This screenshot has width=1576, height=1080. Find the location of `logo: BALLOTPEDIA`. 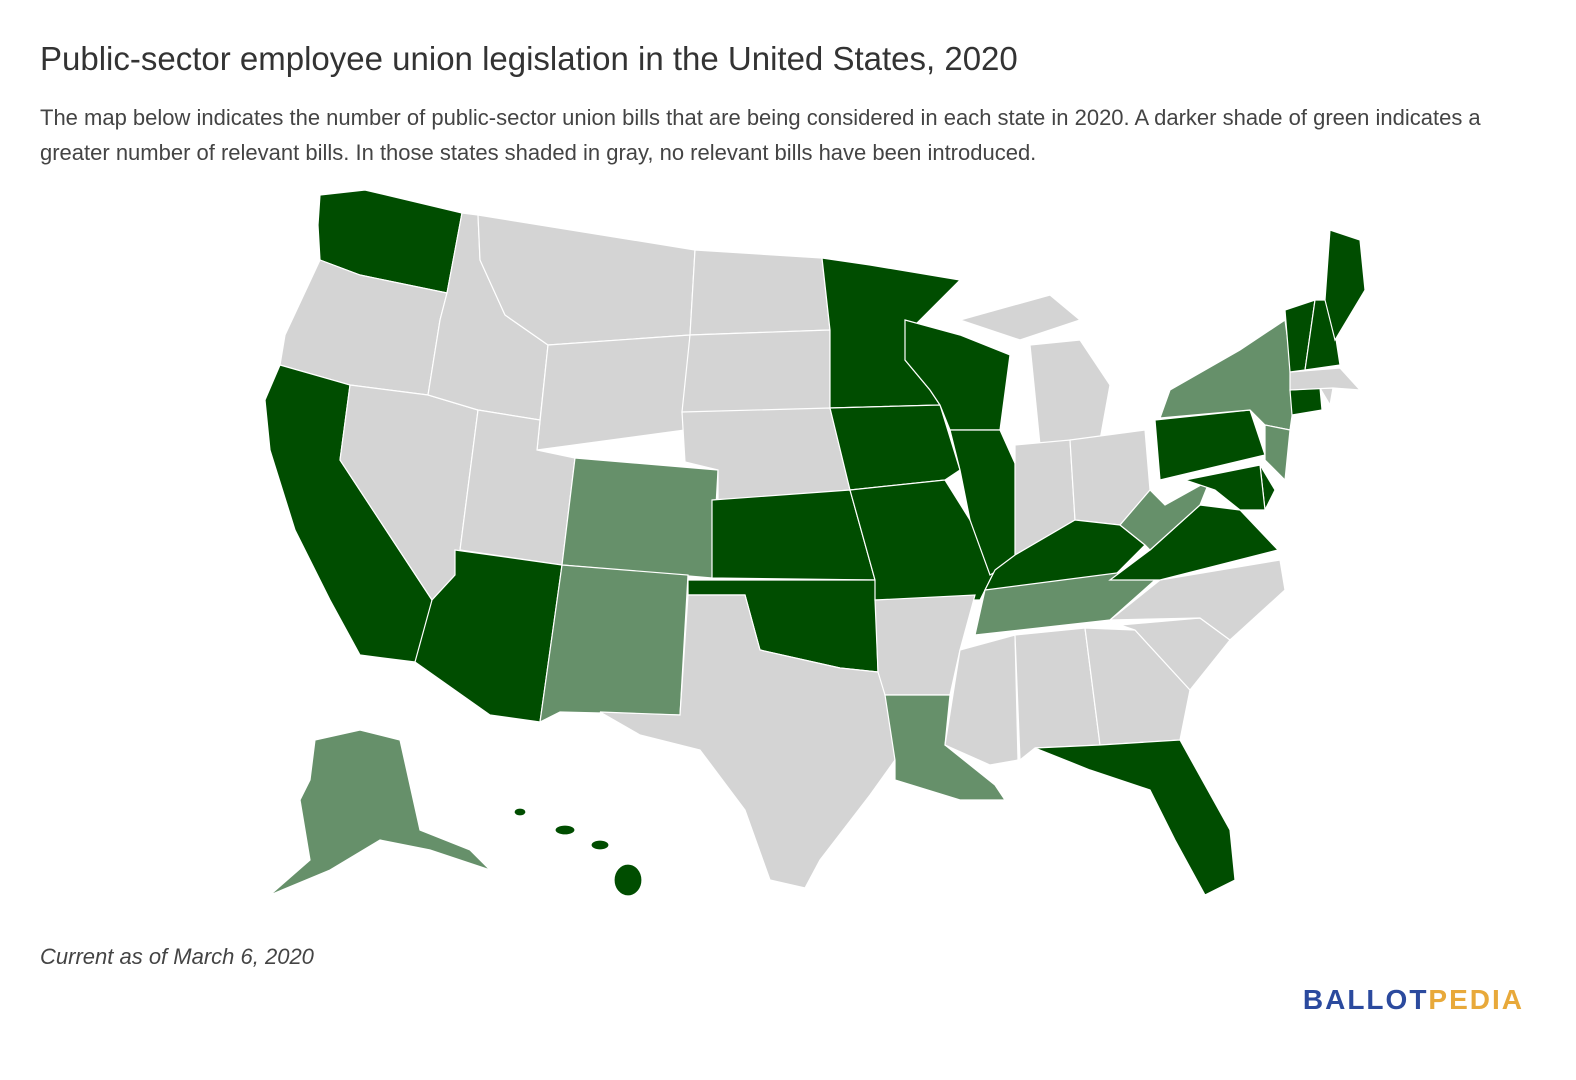

logo: BALLOTPEDIA is located at coordinates (1413, 1000).